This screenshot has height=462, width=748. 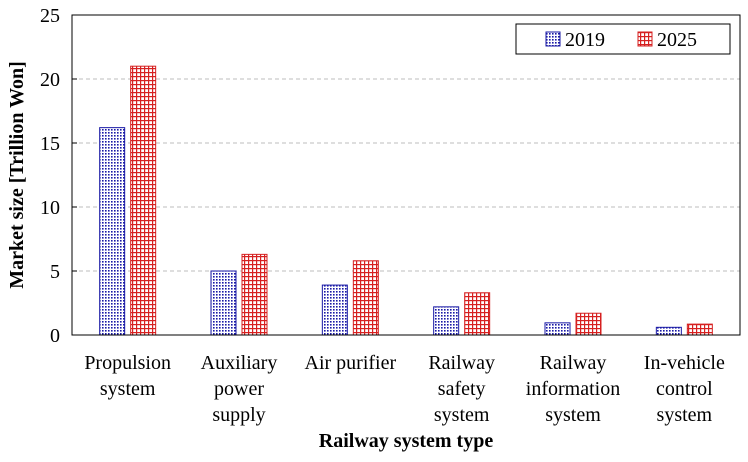 I want to click on y-tick-label: 20, so click(x=50, y=80).